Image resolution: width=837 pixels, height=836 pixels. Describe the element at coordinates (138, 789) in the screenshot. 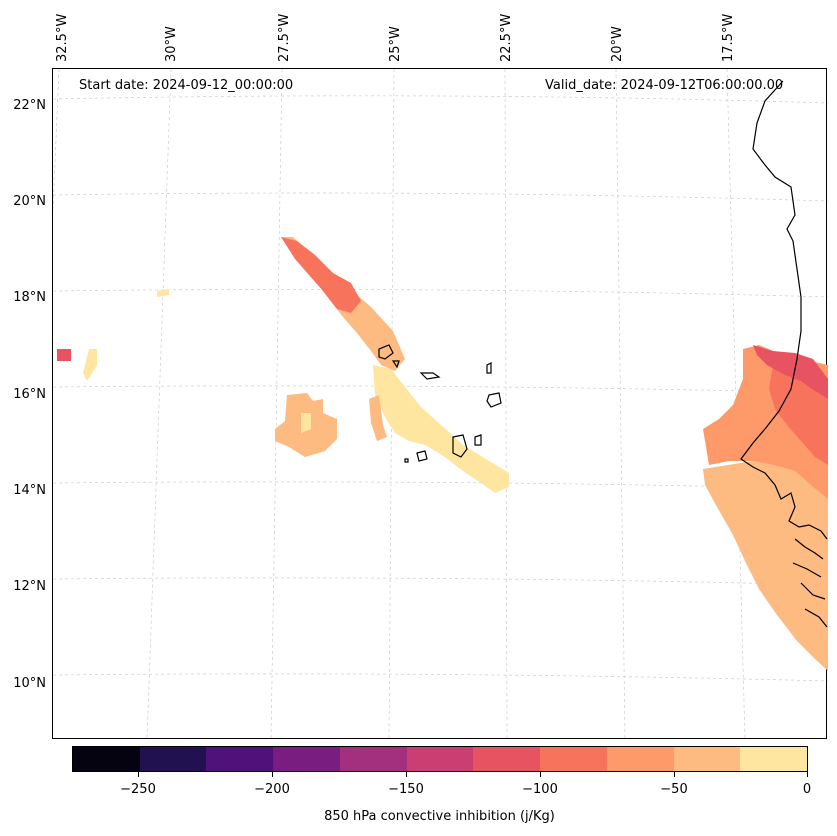

I see `colorbar-tick-label: −250` at that location.